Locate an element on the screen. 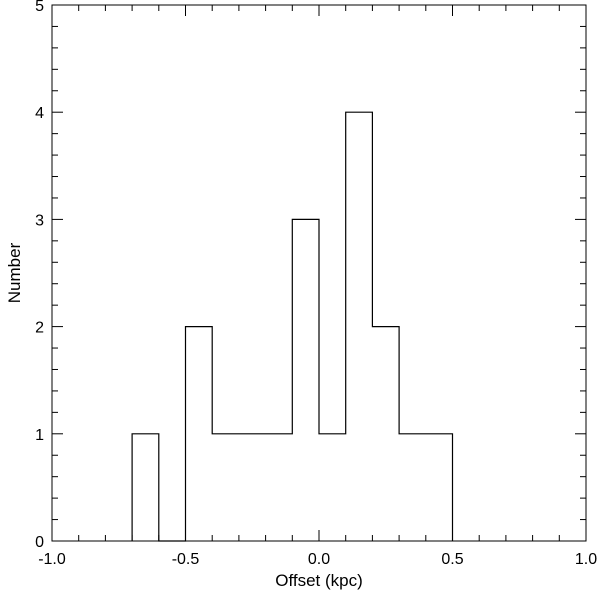 The width and height of the screenshot is (600, 595). y-tick-label: 3 is located at coordinates (39, 220).